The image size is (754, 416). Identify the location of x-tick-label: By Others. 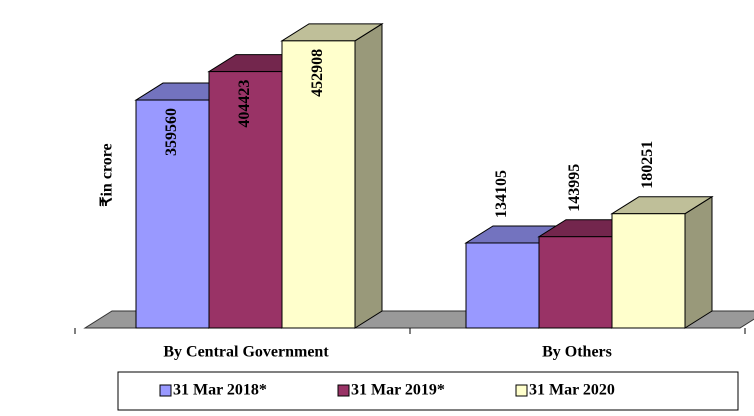
(577, 352).